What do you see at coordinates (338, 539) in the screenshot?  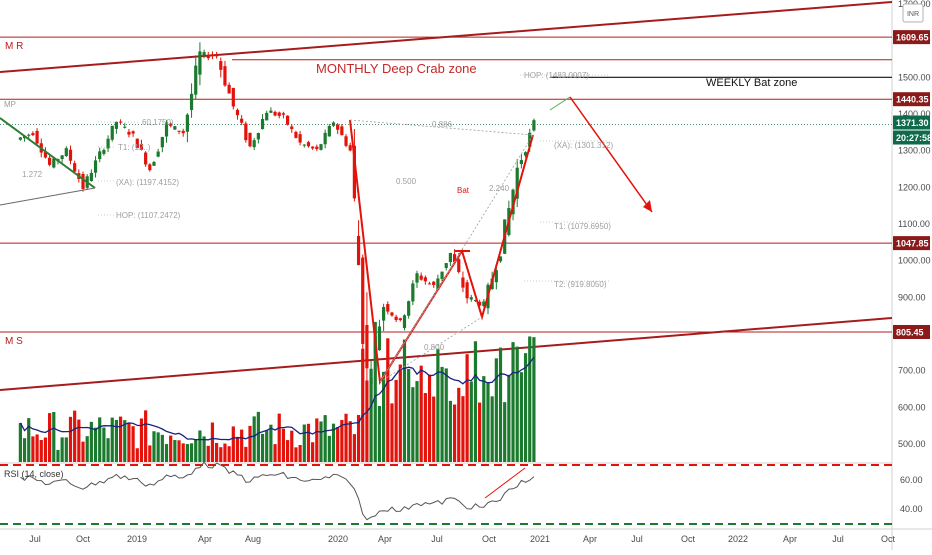 I see `time-tick-label: 2020` at bounding box center [338, 539].